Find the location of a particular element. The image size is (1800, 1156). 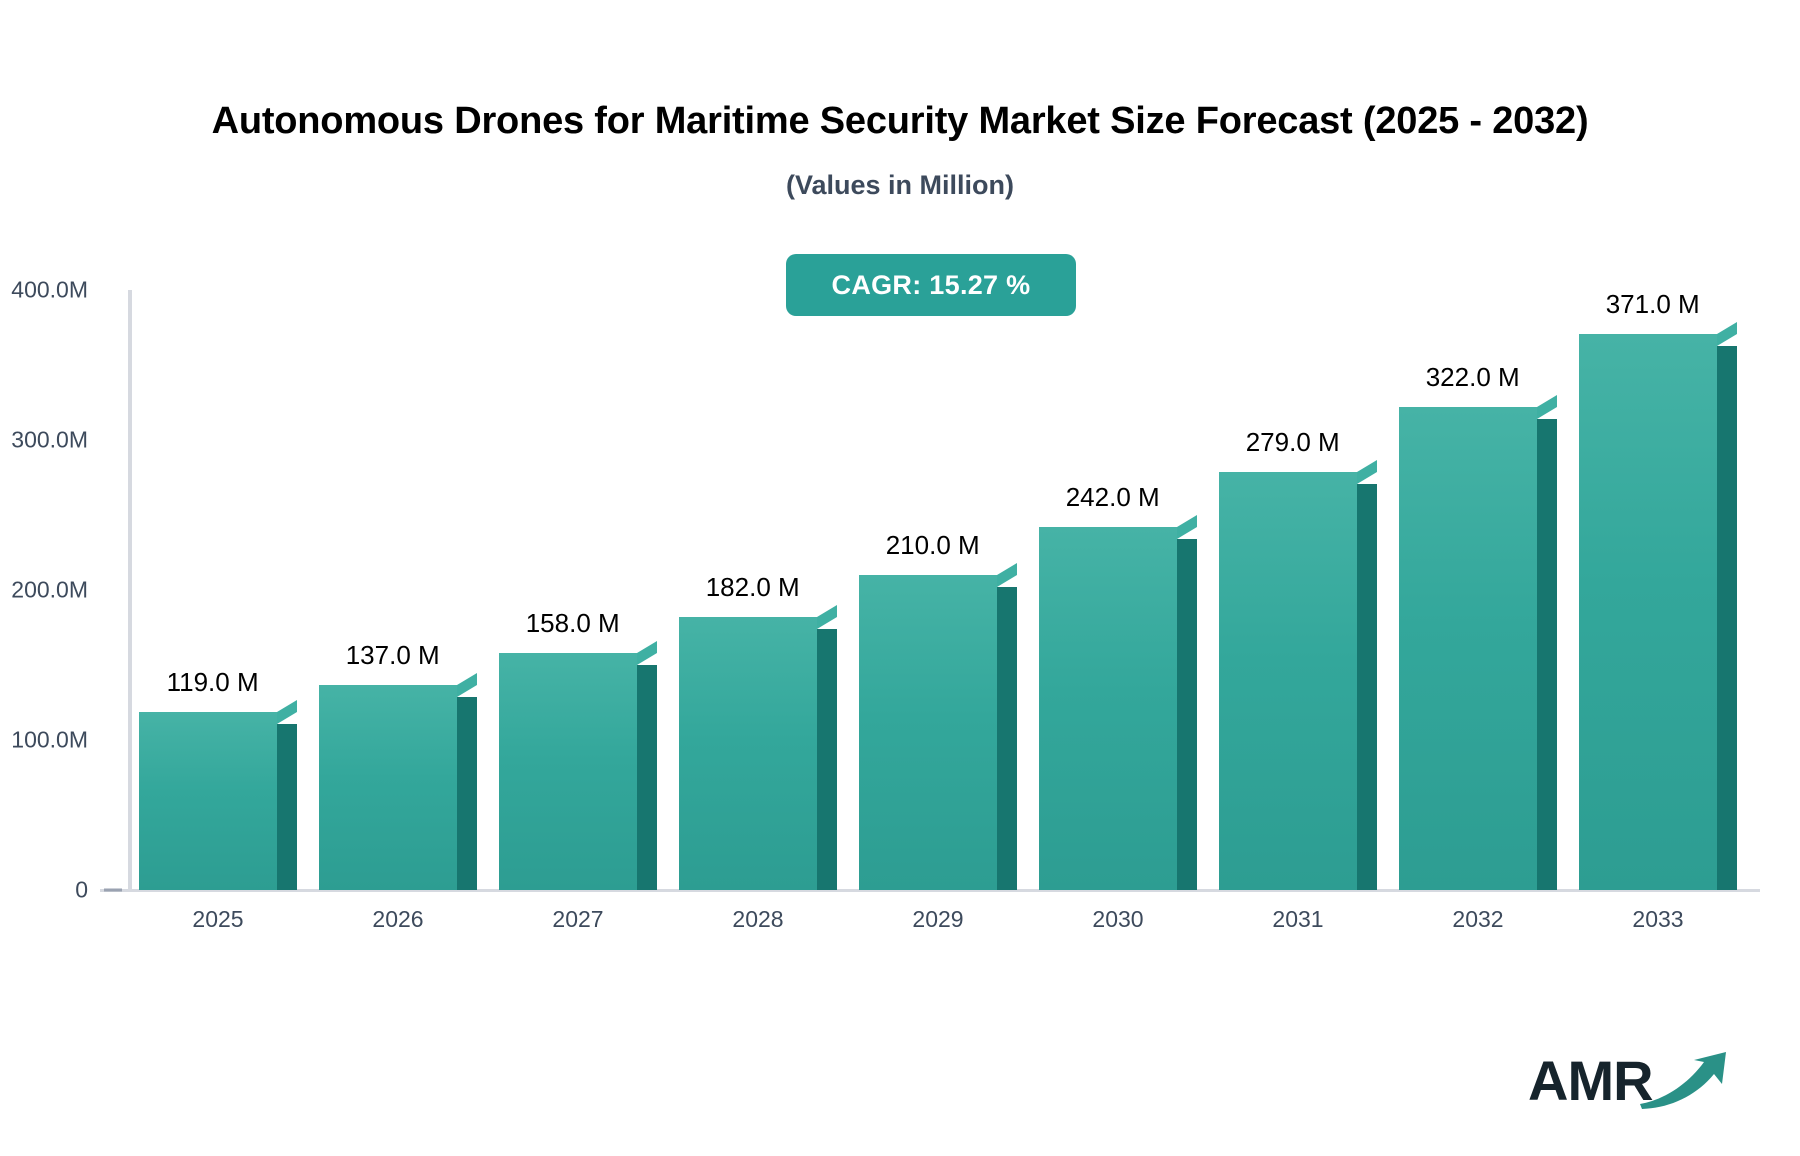

bar-value-label: 210.0 M is located at coordinates (932, 545).